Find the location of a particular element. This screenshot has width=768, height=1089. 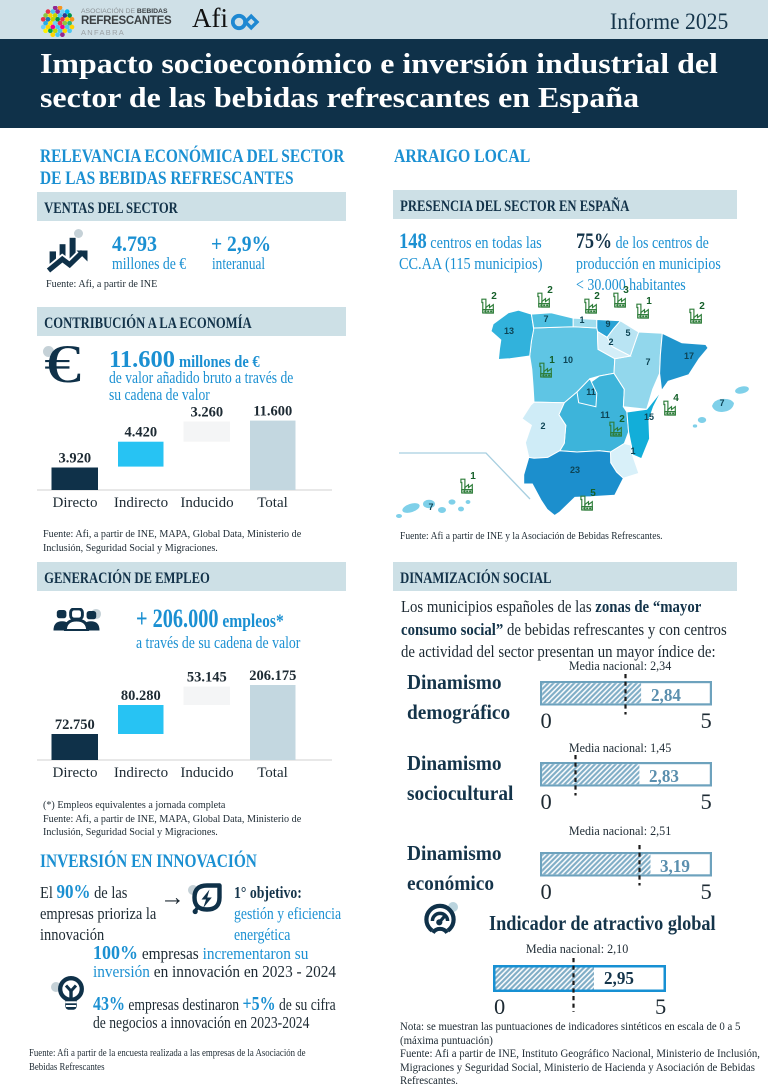

svg-text: 15 is located at coordinates (649, 417).